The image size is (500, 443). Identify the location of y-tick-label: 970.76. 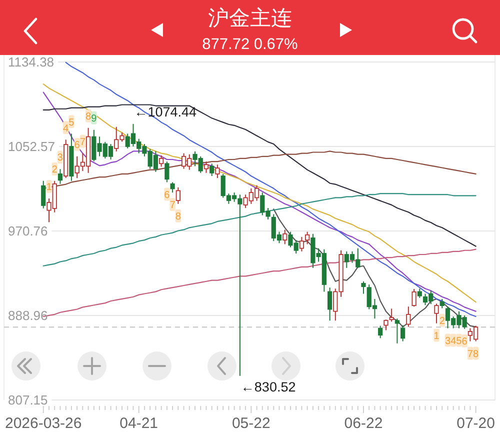
(28, 231).